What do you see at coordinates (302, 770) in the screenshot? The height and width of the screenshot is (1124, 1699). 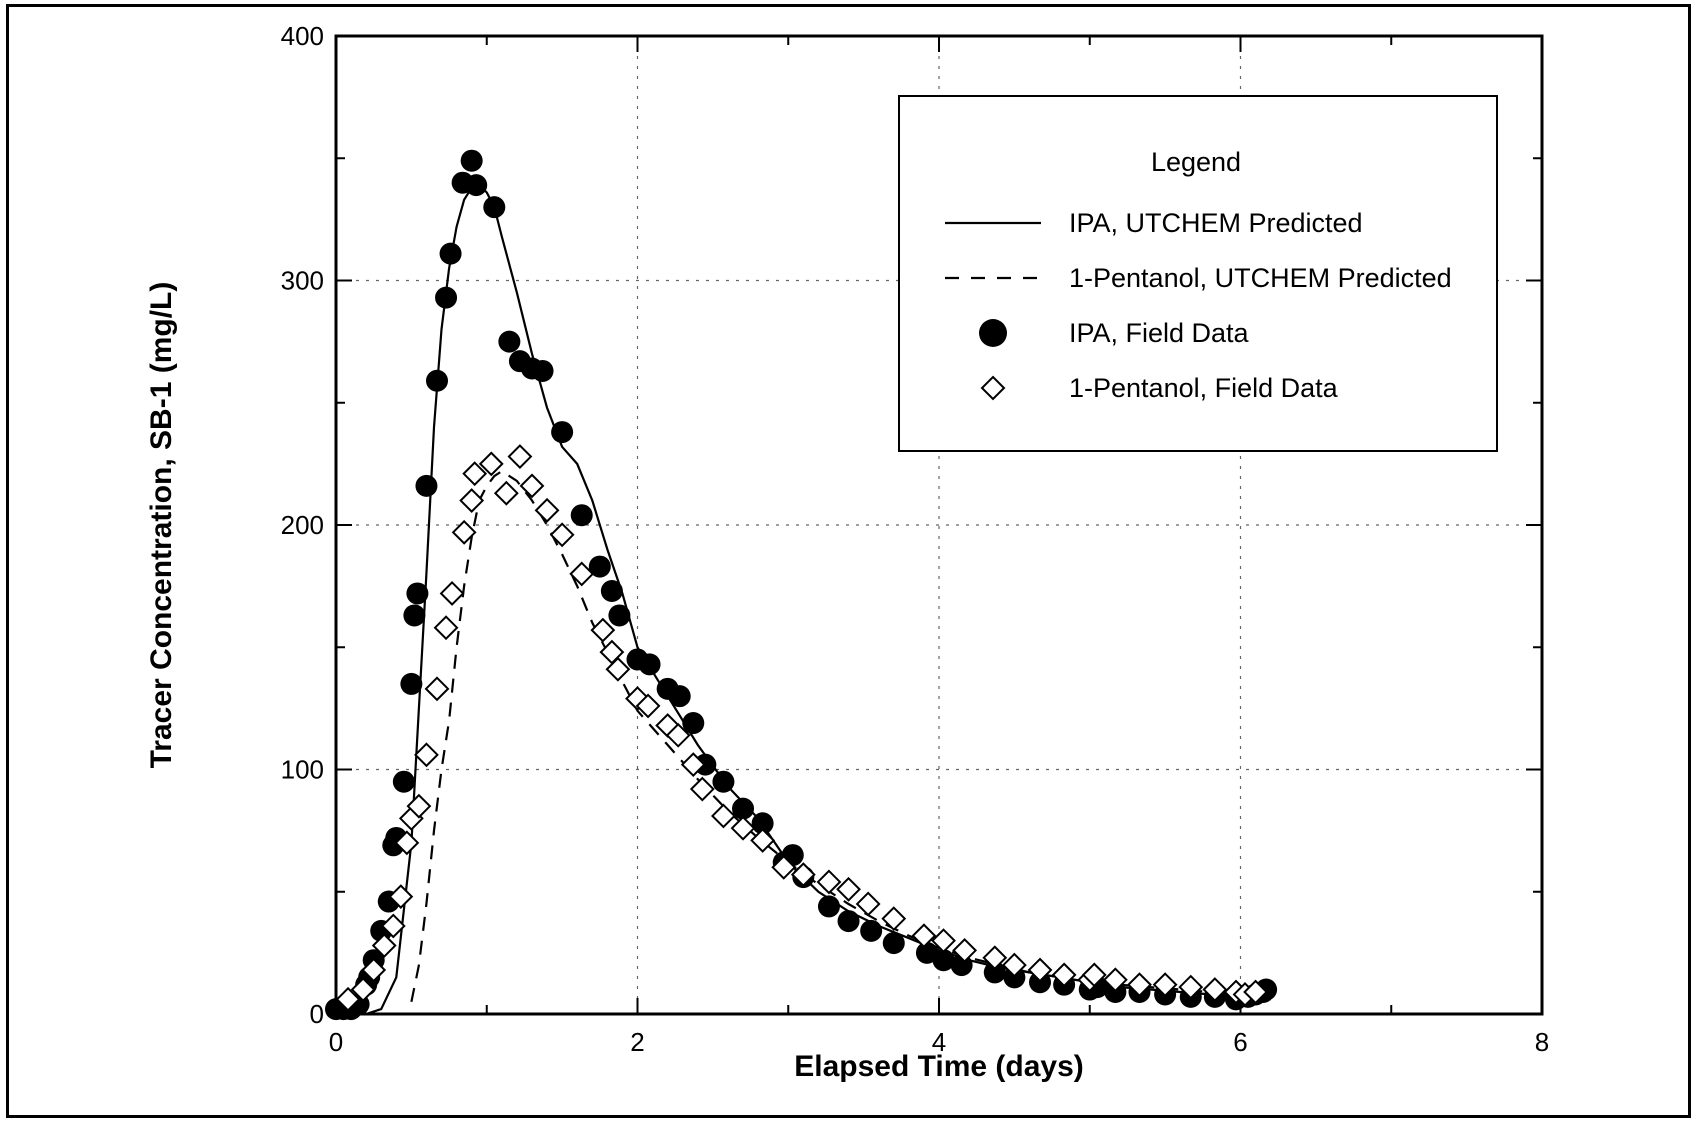 I see `y-tick-label: 100` at bounding box center [302, 770].